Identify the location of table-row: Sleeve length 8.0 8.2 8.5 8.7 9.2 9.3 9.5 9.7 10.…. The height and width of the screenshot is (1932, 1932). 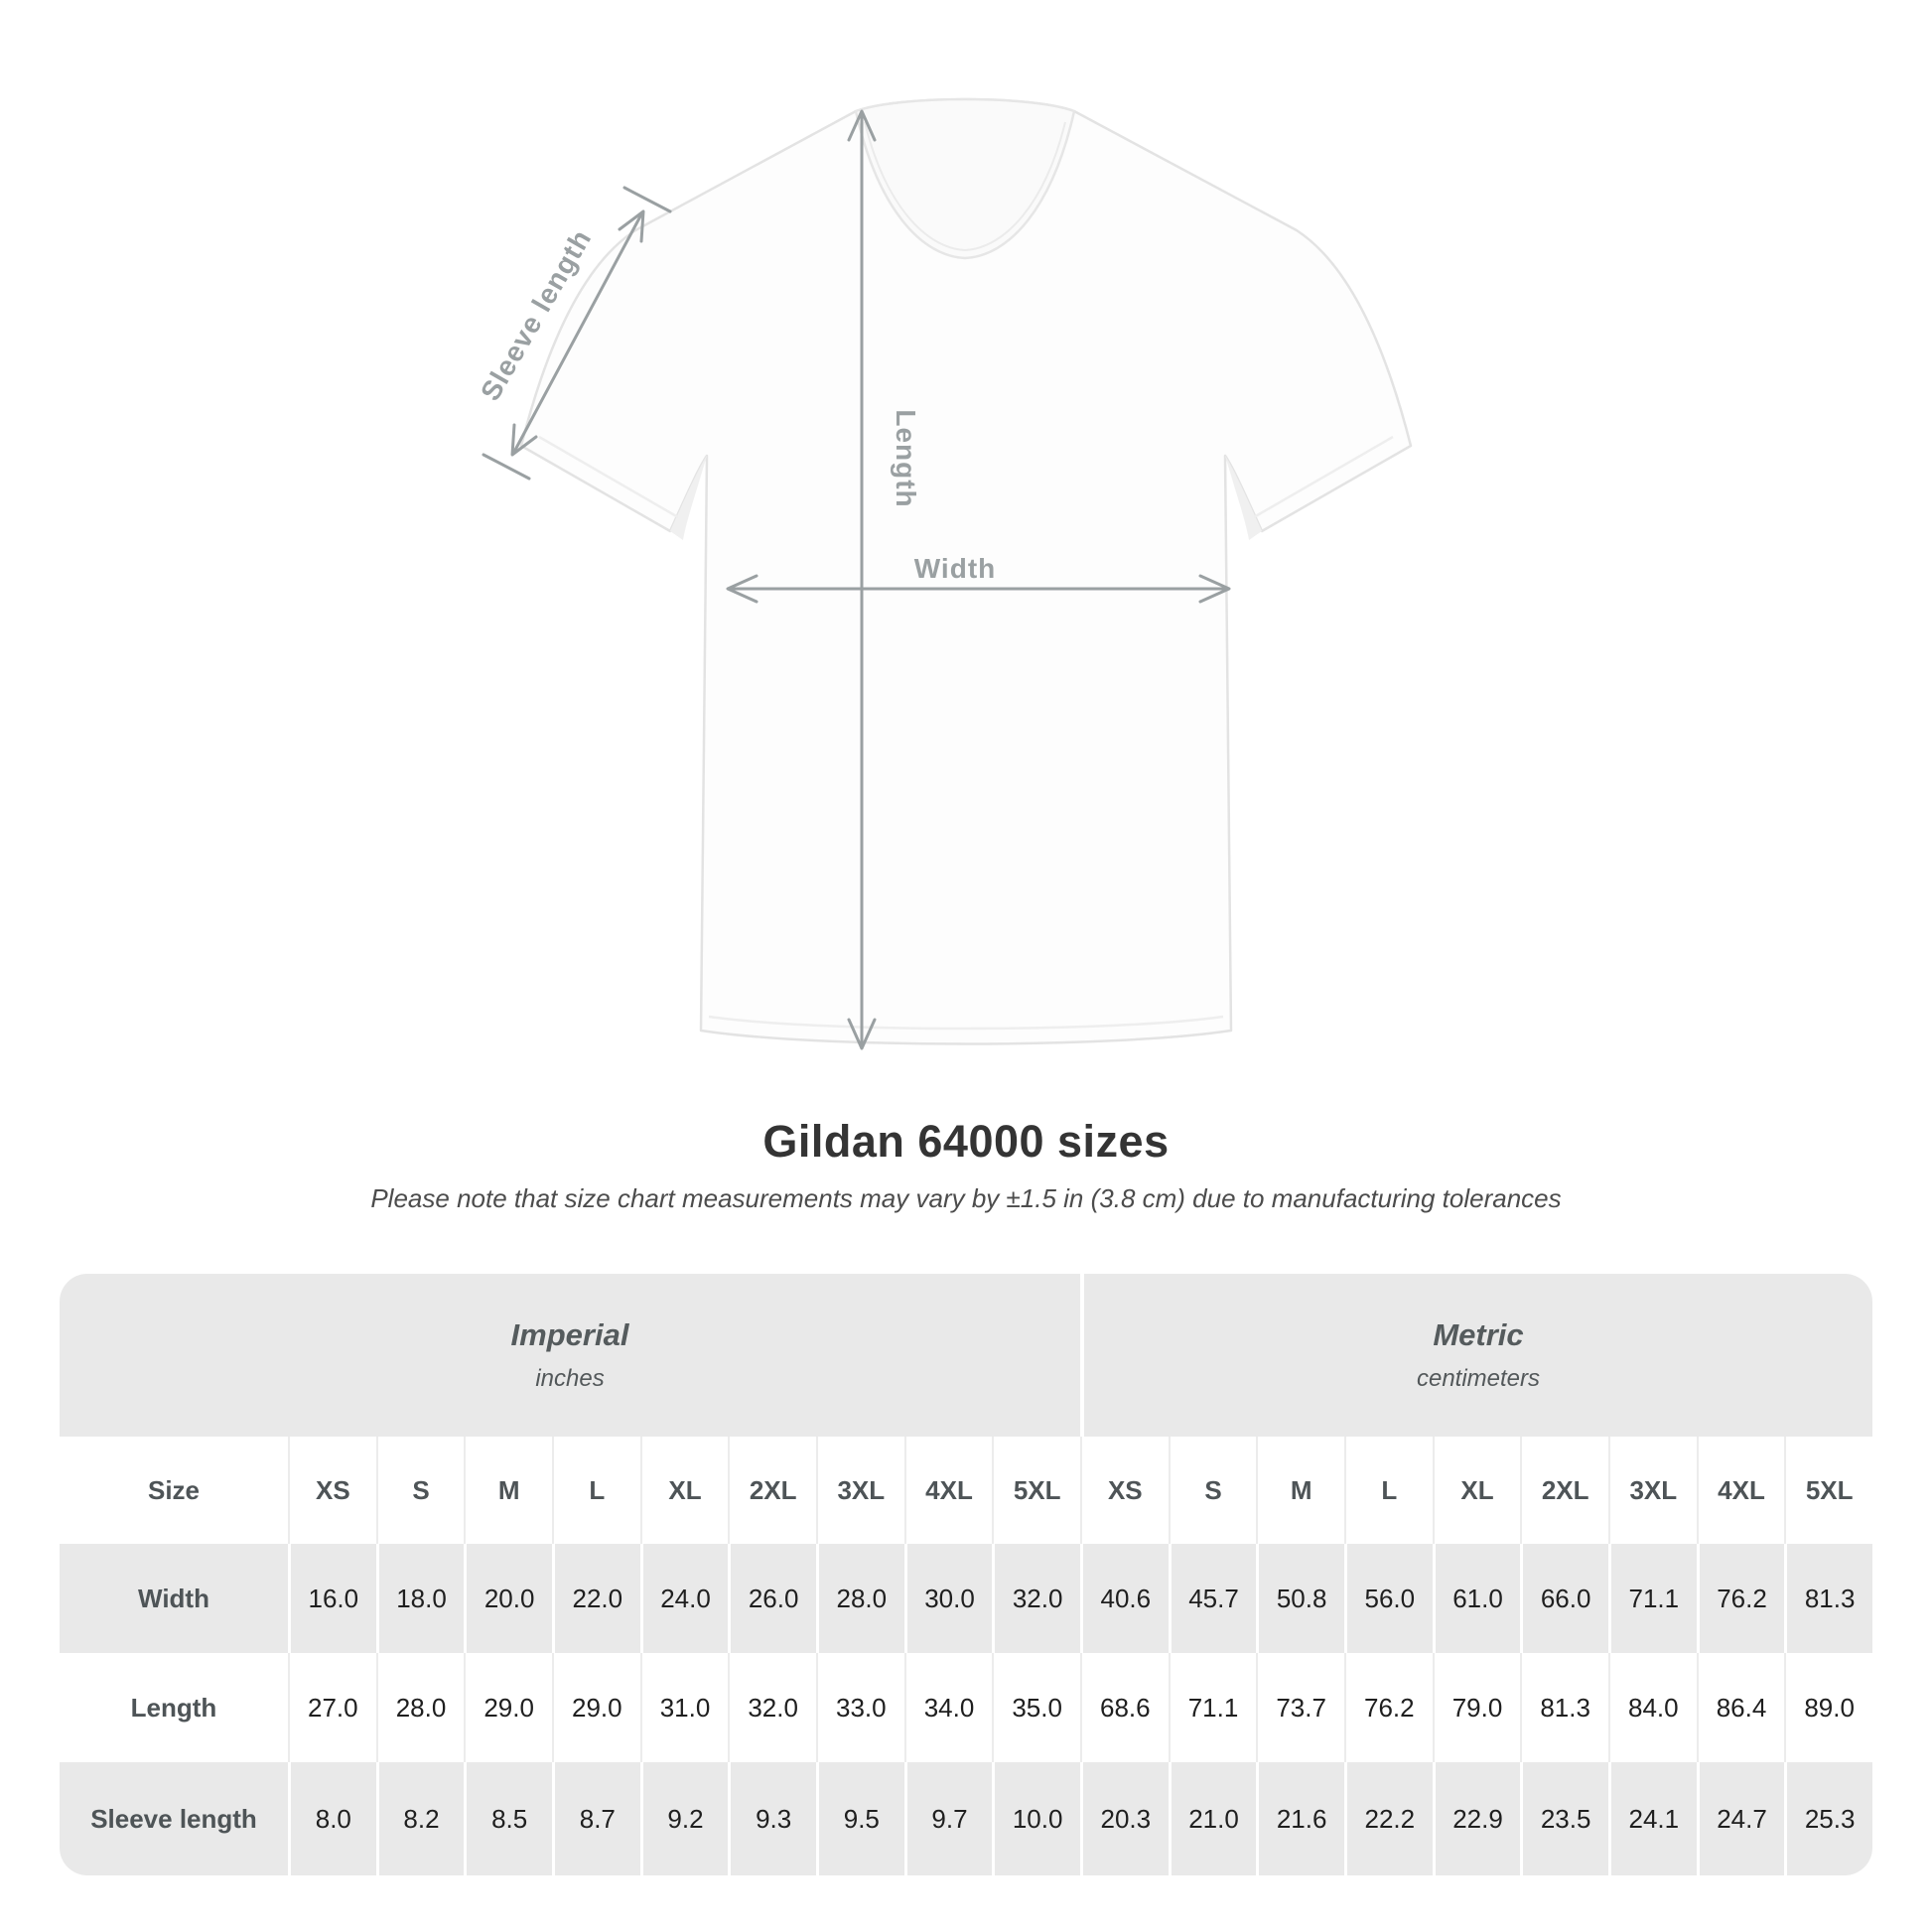
(966, 1818).